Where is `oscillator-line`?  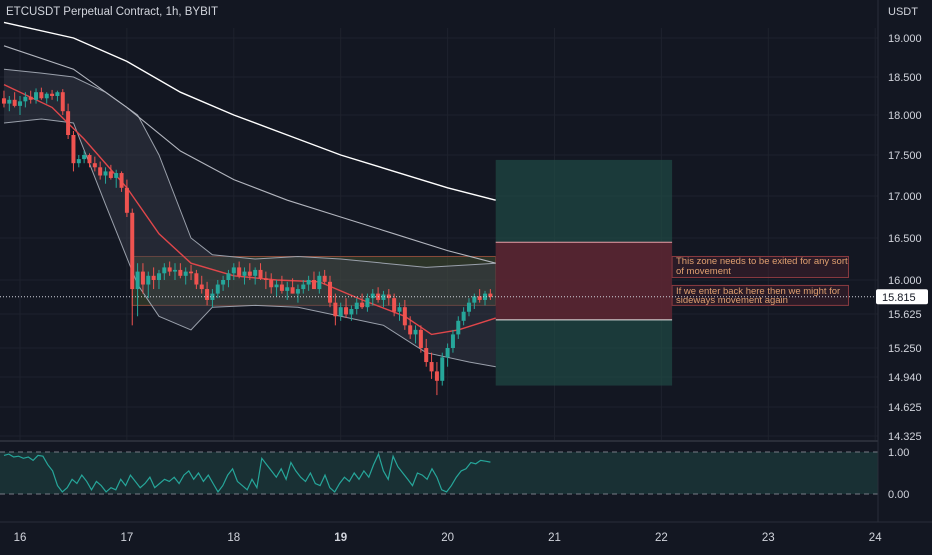
oscillator-line is located at coordinates (247, 472).